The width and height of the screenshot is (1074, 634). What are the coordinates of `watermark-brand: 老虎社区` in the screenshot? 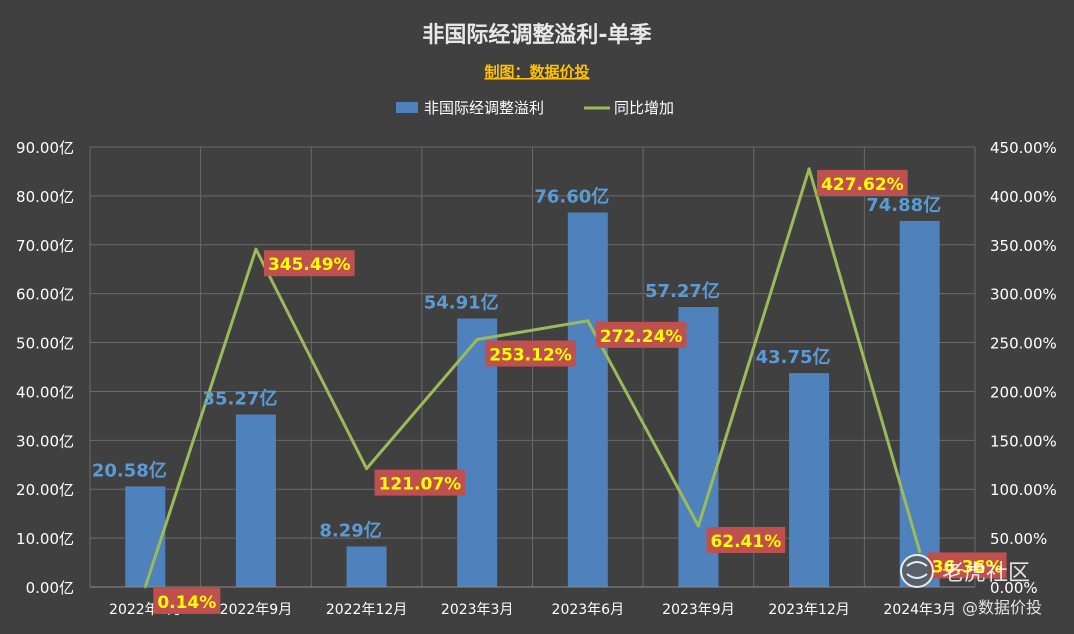 It's located at (986, 573).